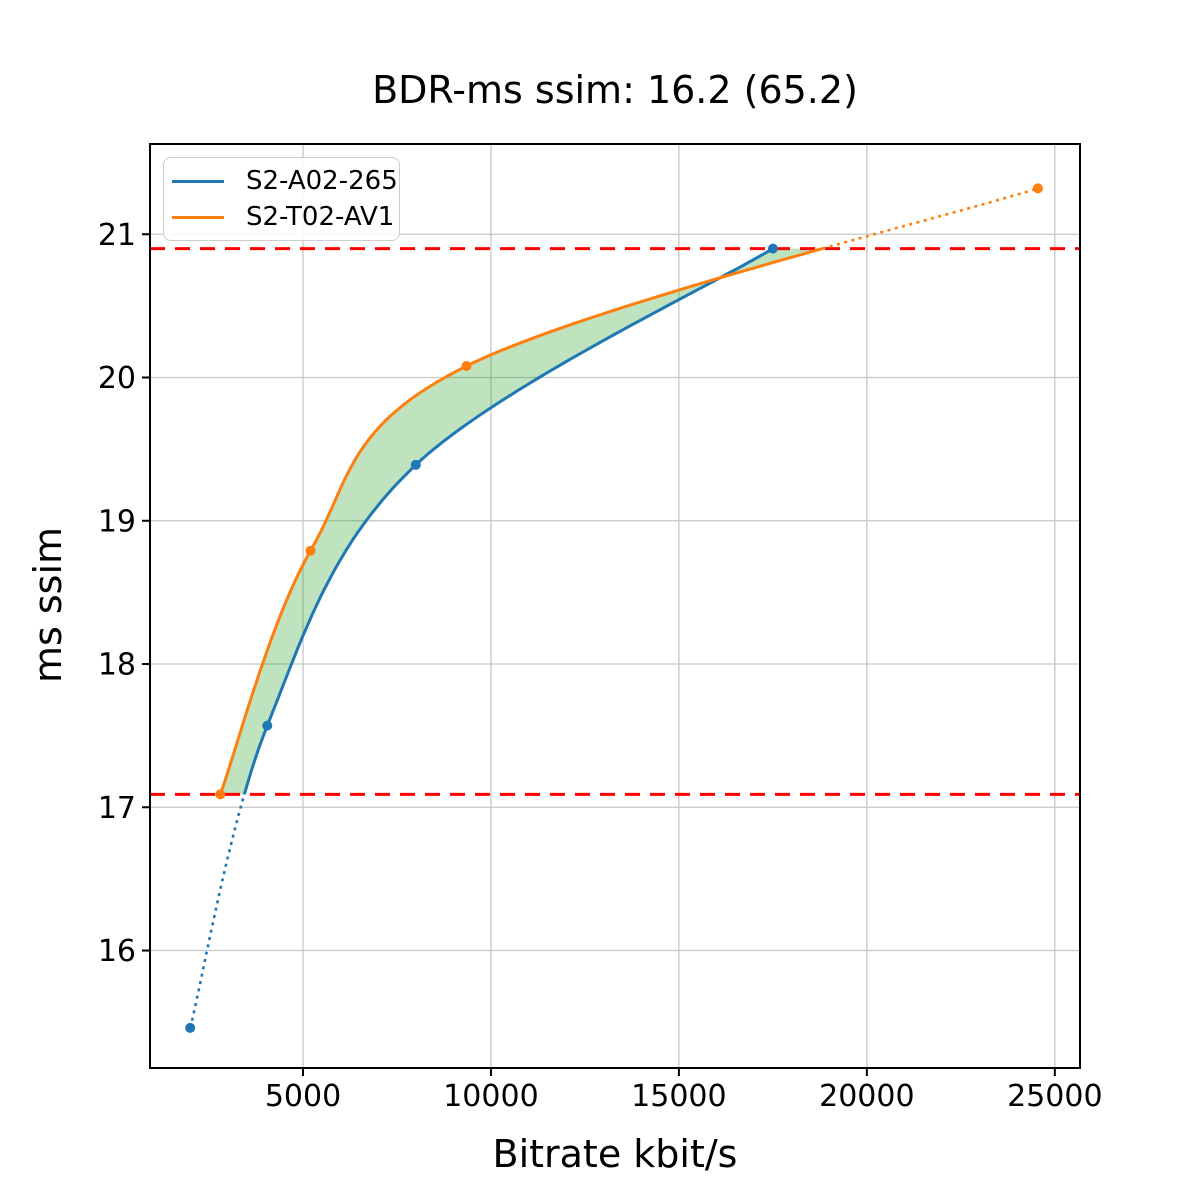 The height and width of the screenshot is (1200, 1200). Describe the element at coordinates (1054, 1096) in the screenshot. I see `x-tick-label: 25000` at that location.